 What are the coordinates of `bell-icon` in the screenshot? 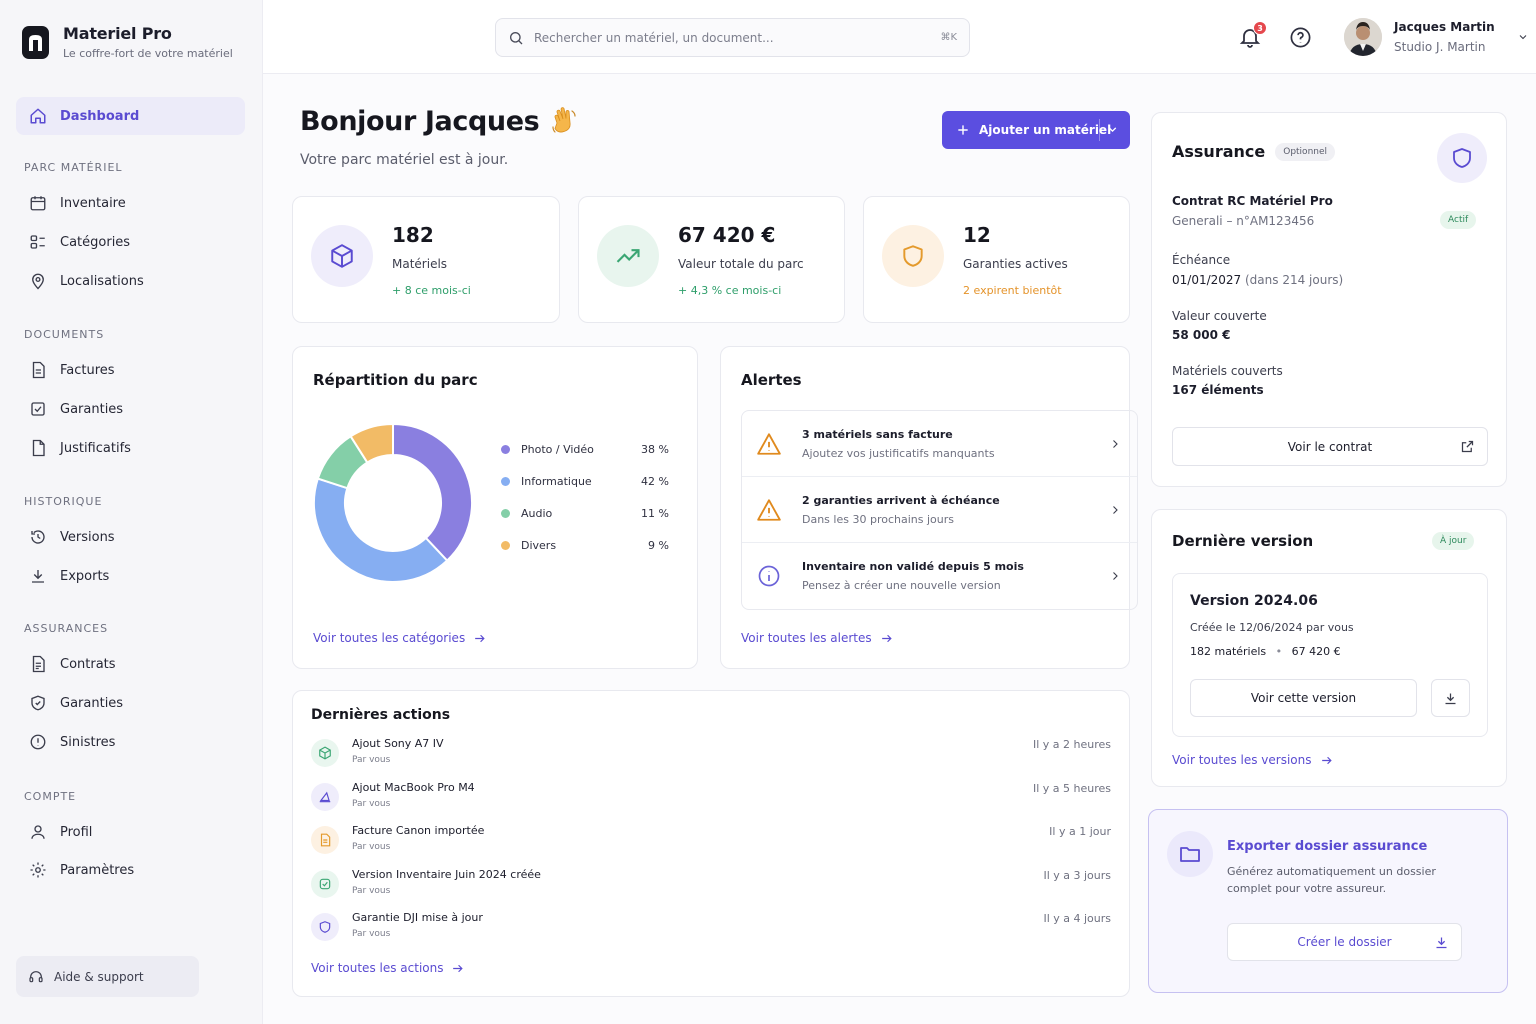 It's located at (1251, 37).